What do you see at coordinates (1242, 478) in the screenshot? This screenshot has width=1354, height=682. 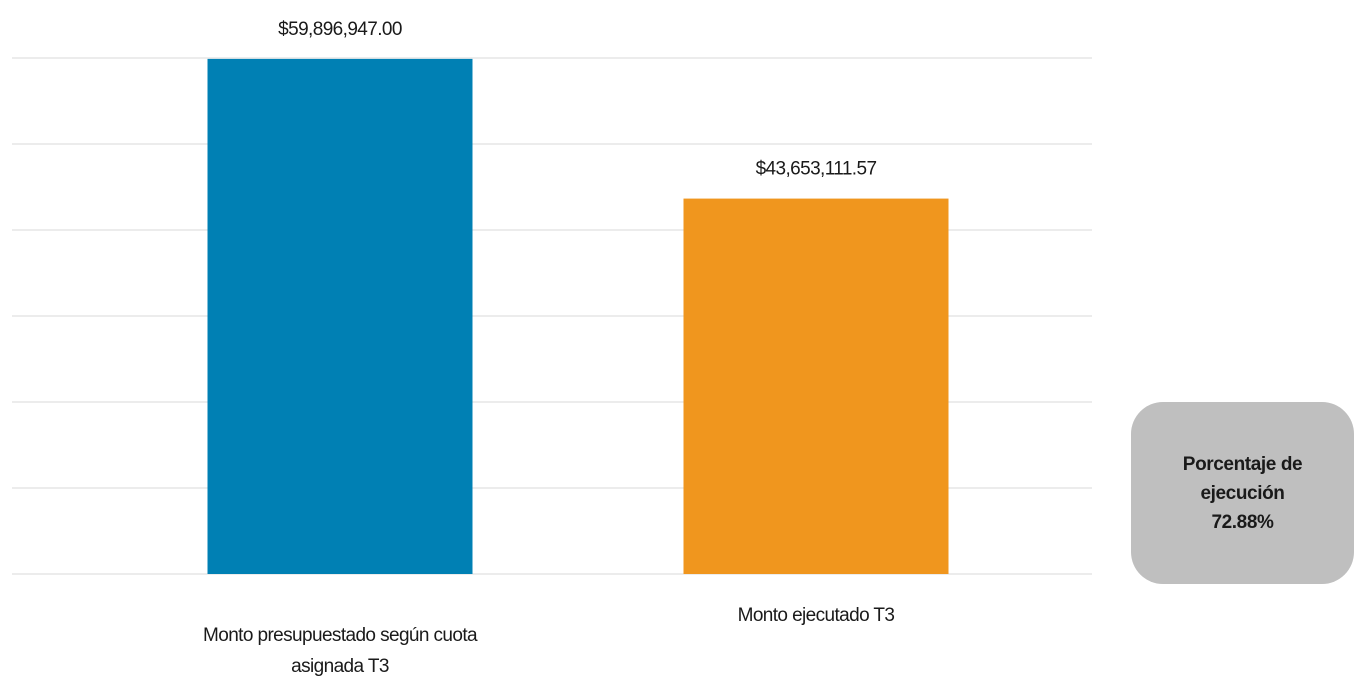 I see `annotation-text: Porcentaje de ejecución` at bounding box center [1242, 478].